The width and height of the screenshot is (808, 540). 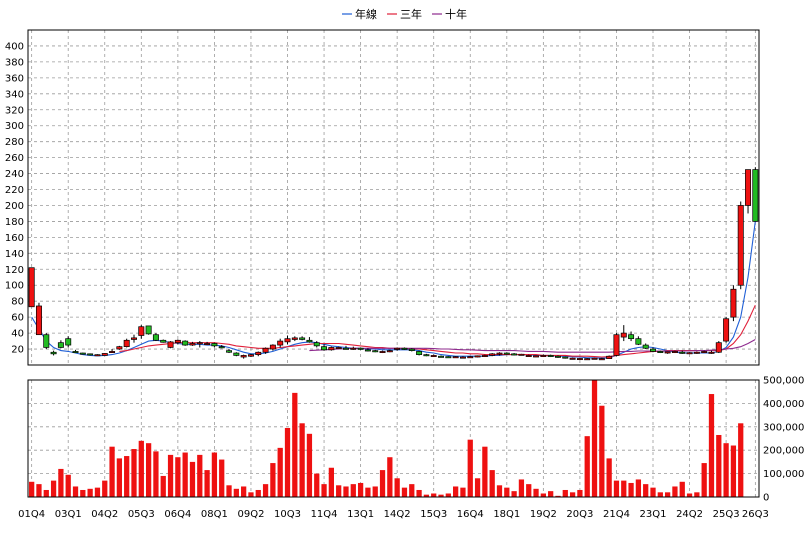 I want to click on price-tick-label: 200, so click(x=14, y=206).